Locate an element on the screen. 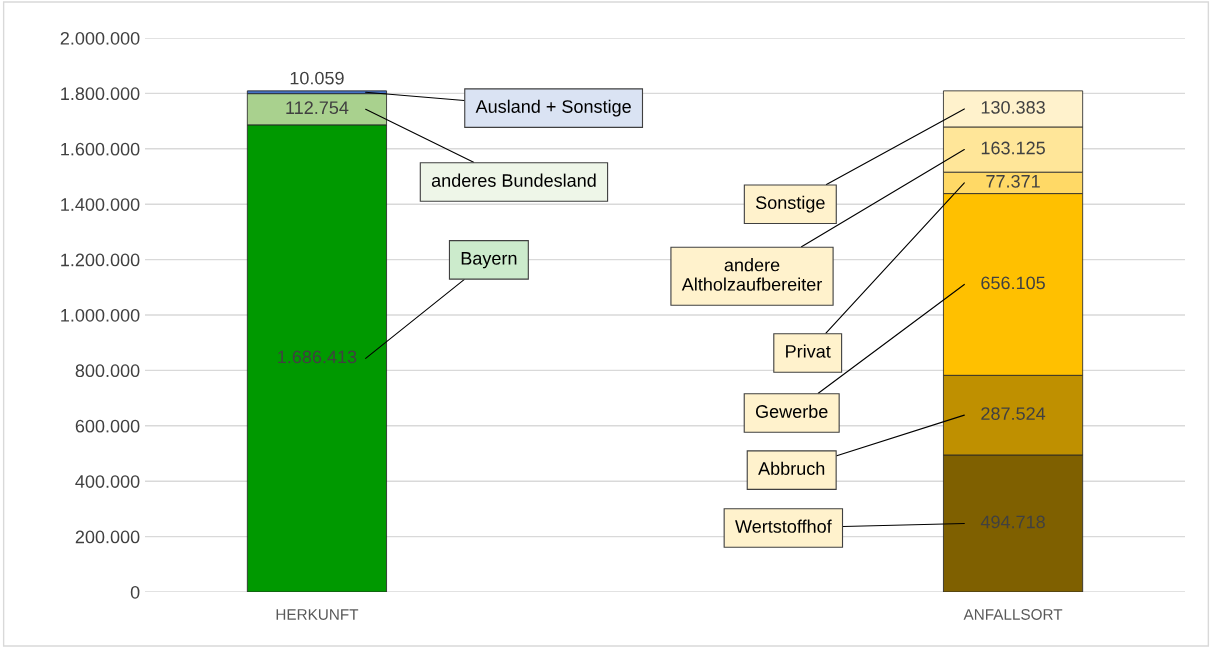  x-tick-label: HERKUNFT is located at coordinates (317, 614).